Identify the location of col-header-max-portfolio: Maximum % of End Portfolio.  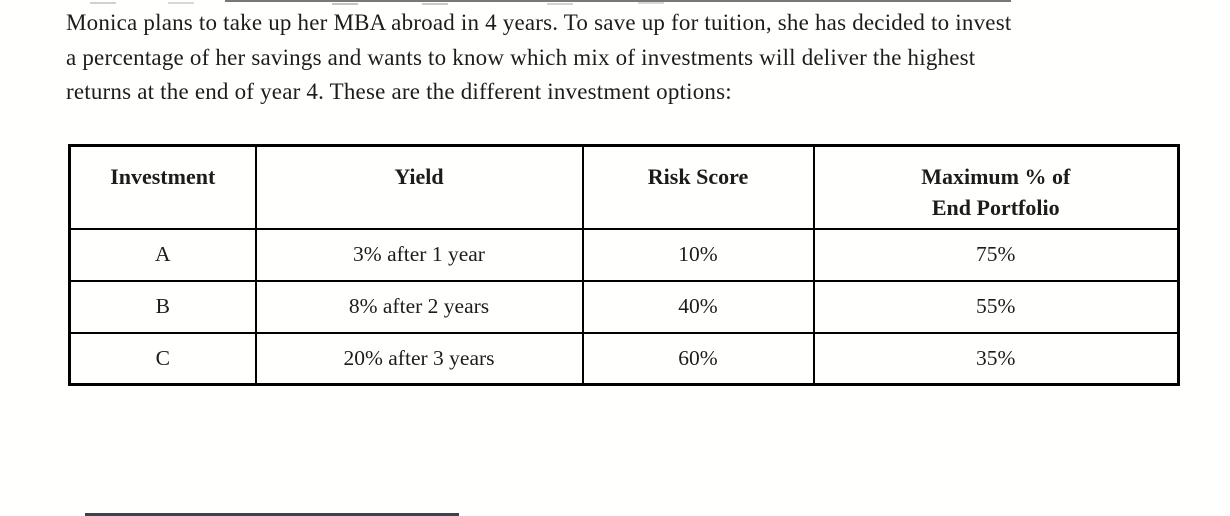
(996, 187).